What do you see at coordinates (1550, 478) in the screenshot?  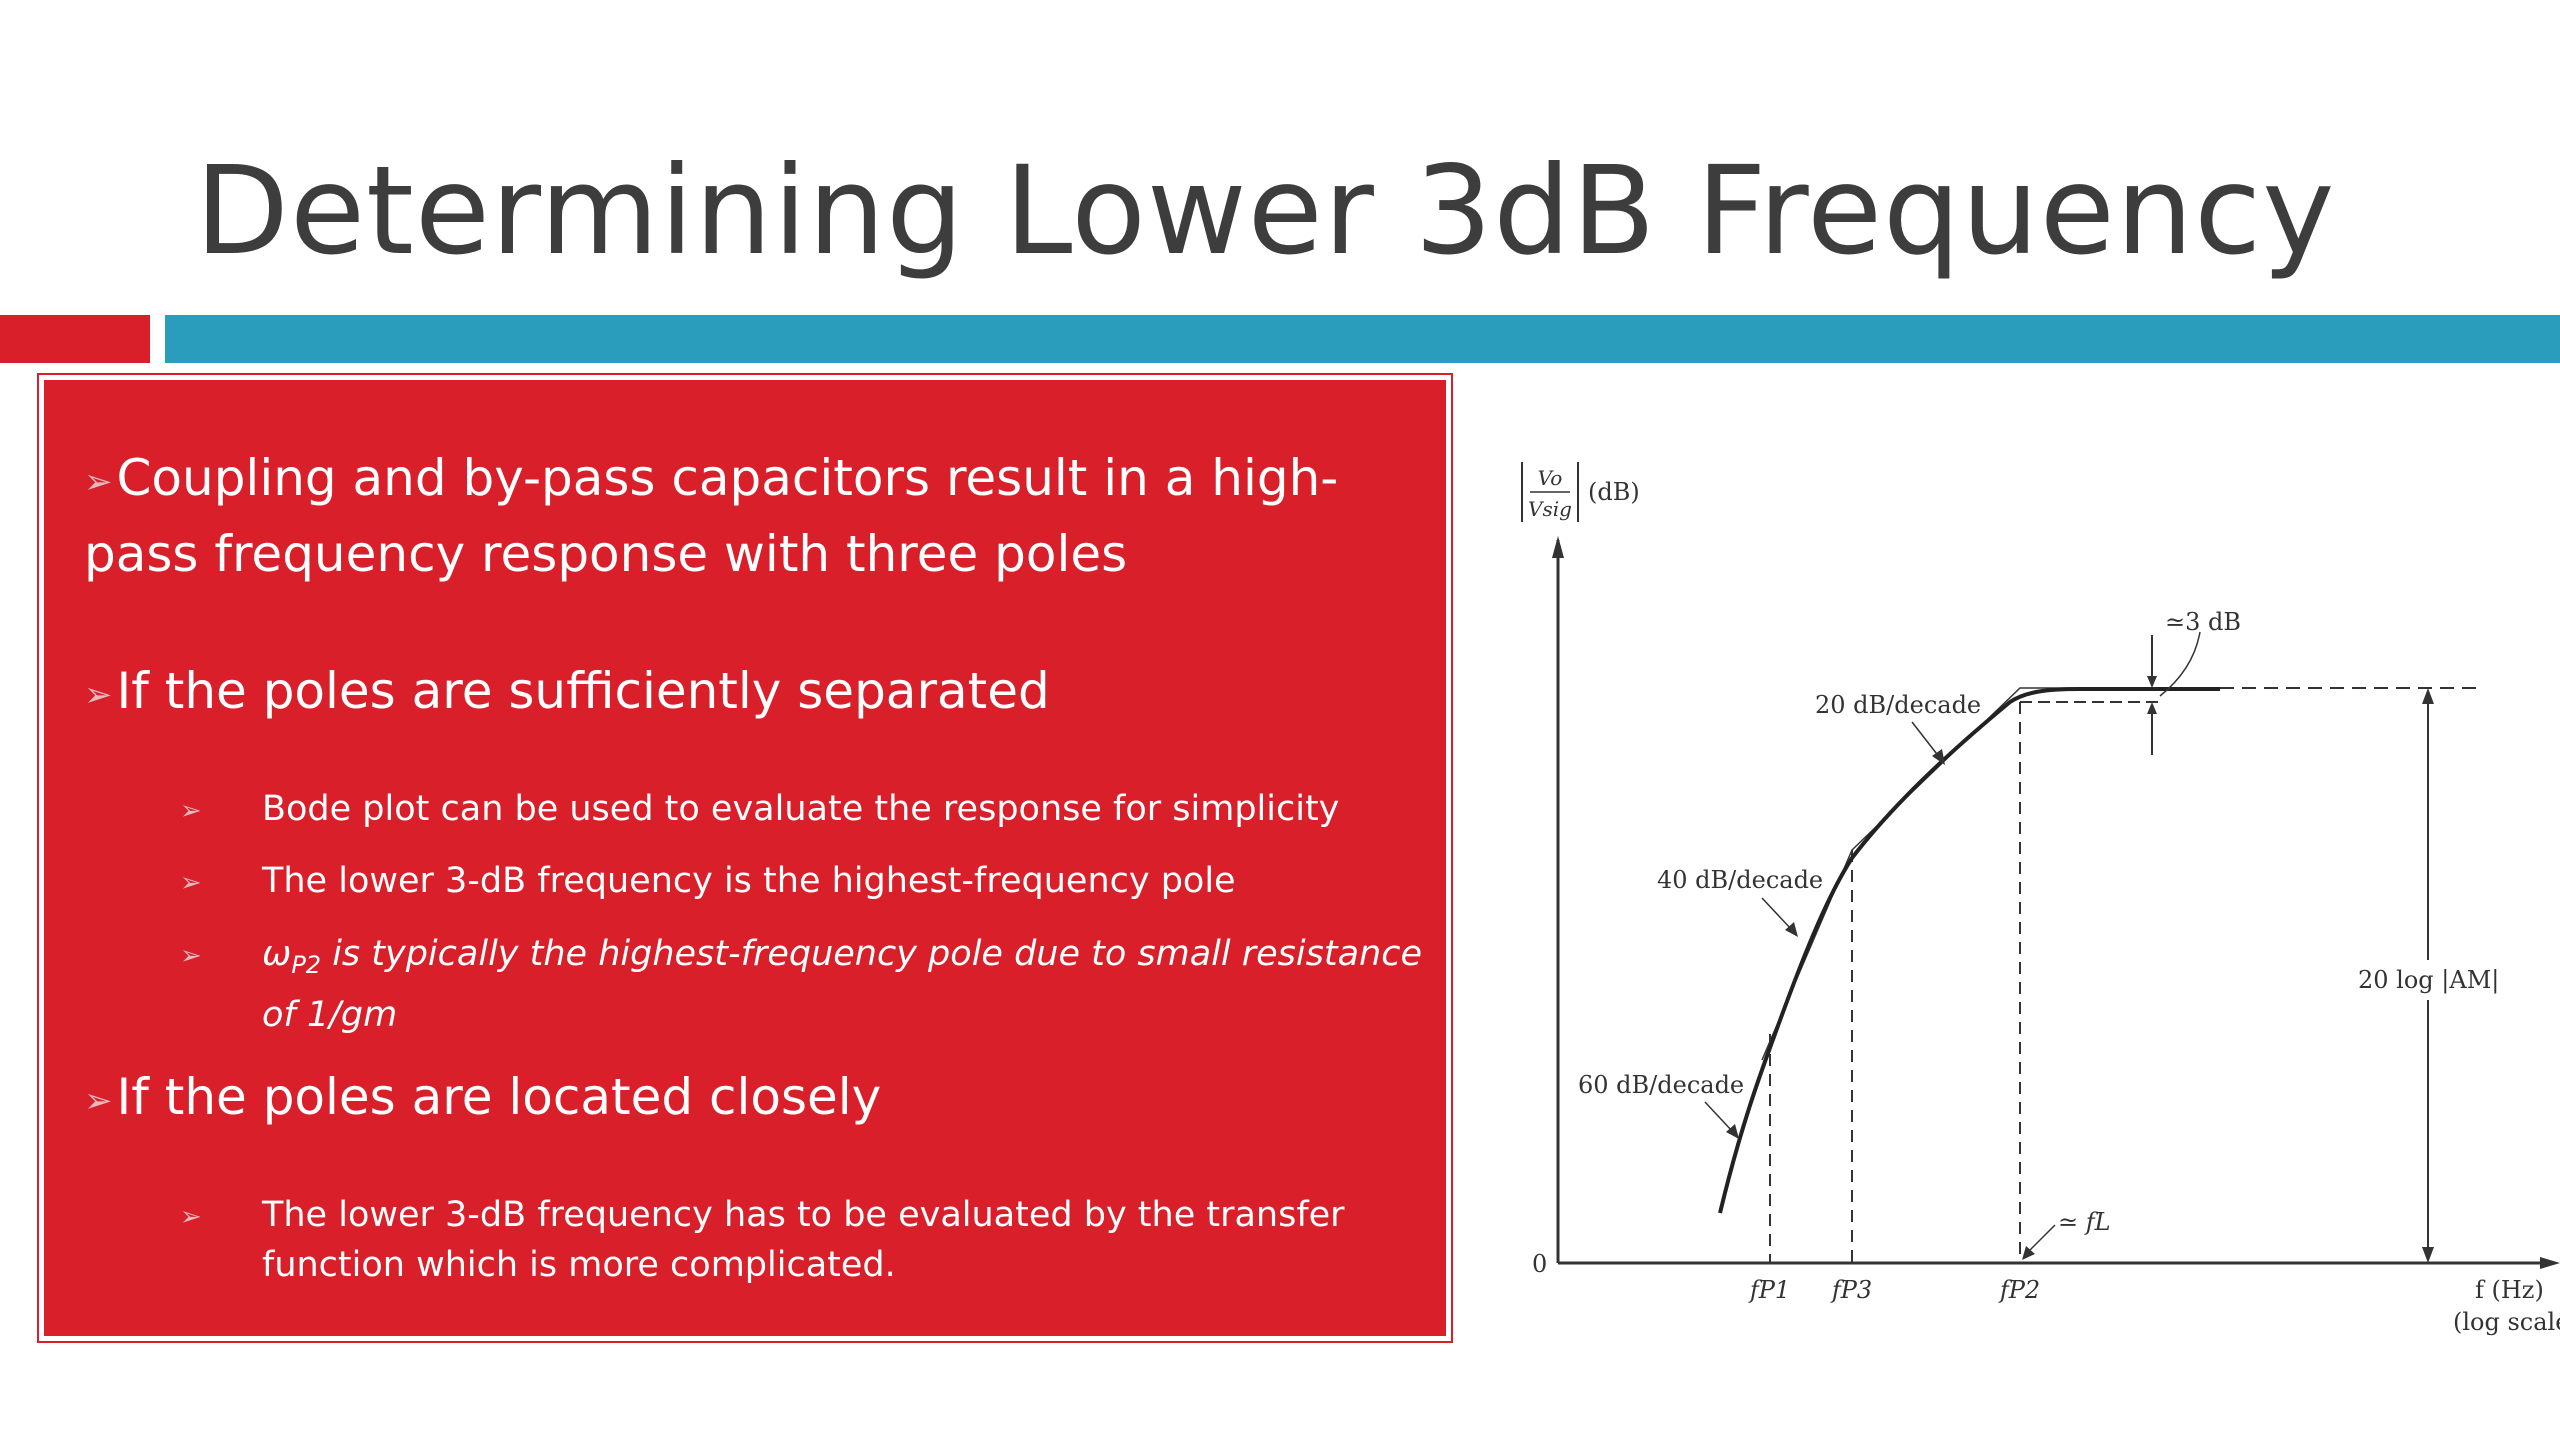 I see `y-label-numerator: Vo` at bounding box center [1550, 478].